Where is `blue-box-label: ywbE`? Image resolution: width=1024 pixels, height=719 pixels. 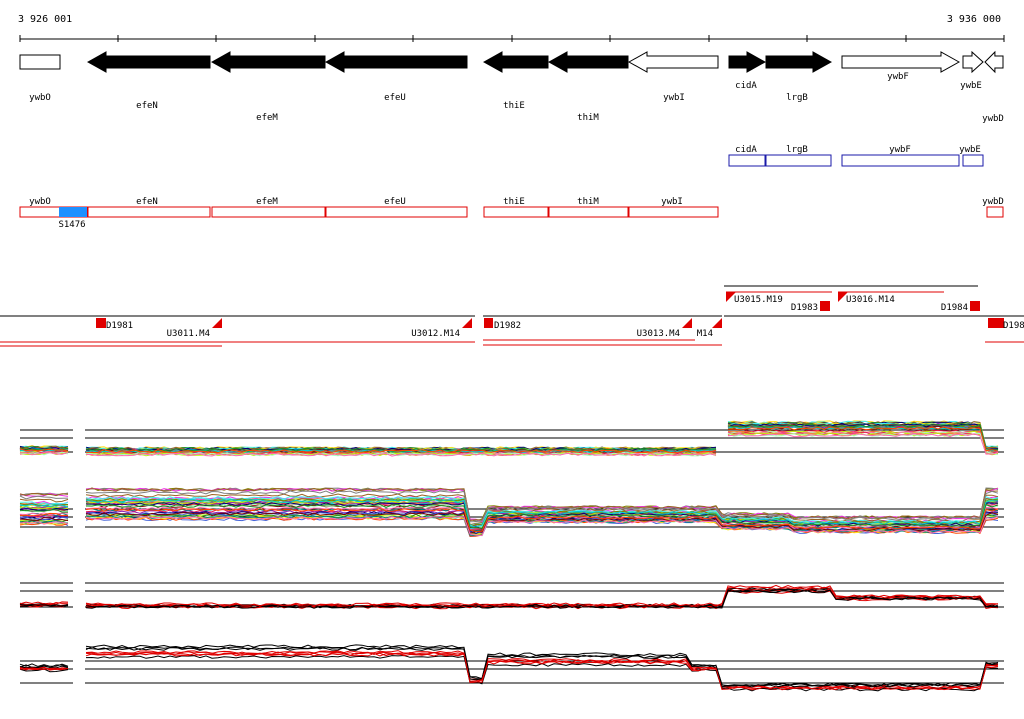
blue-box-label: ywbE is located at coordinates (970, 150).